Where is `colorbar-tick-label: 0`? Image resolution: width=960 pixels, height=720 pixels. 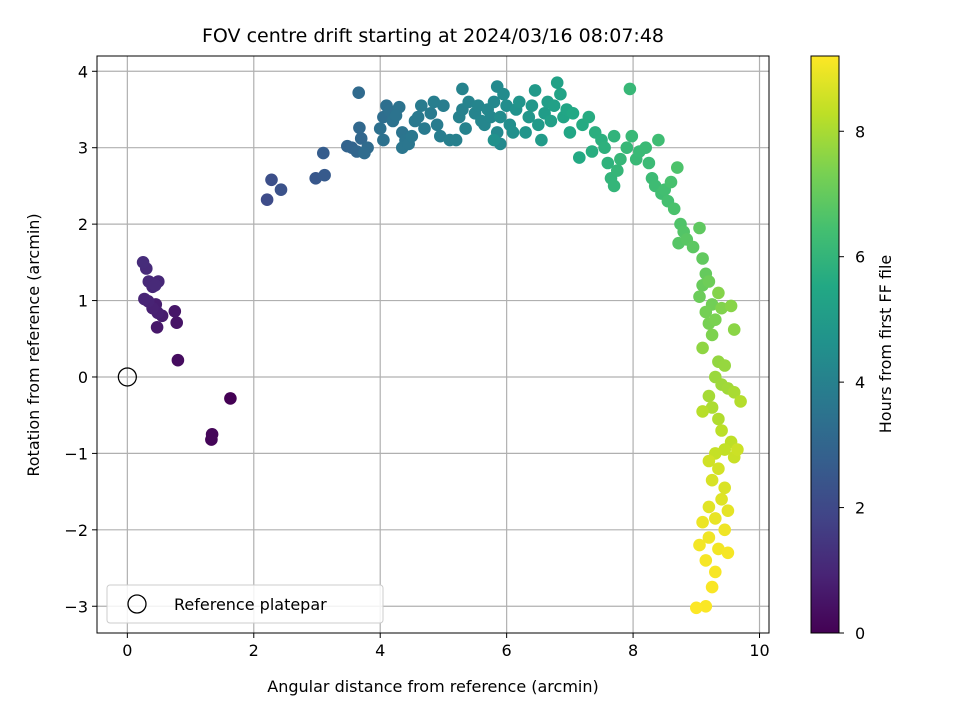
colorbar-tick-label: 0 is located at coordinates (860, 633).